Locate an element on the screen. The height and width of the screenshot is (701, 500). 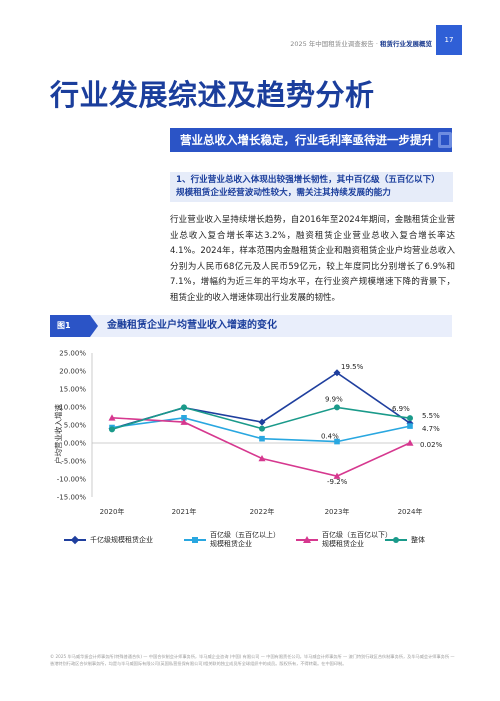
legend-item-3: 百亿级（五百亿以下） 规模租赁企业 is located at coordinates (344, 540).